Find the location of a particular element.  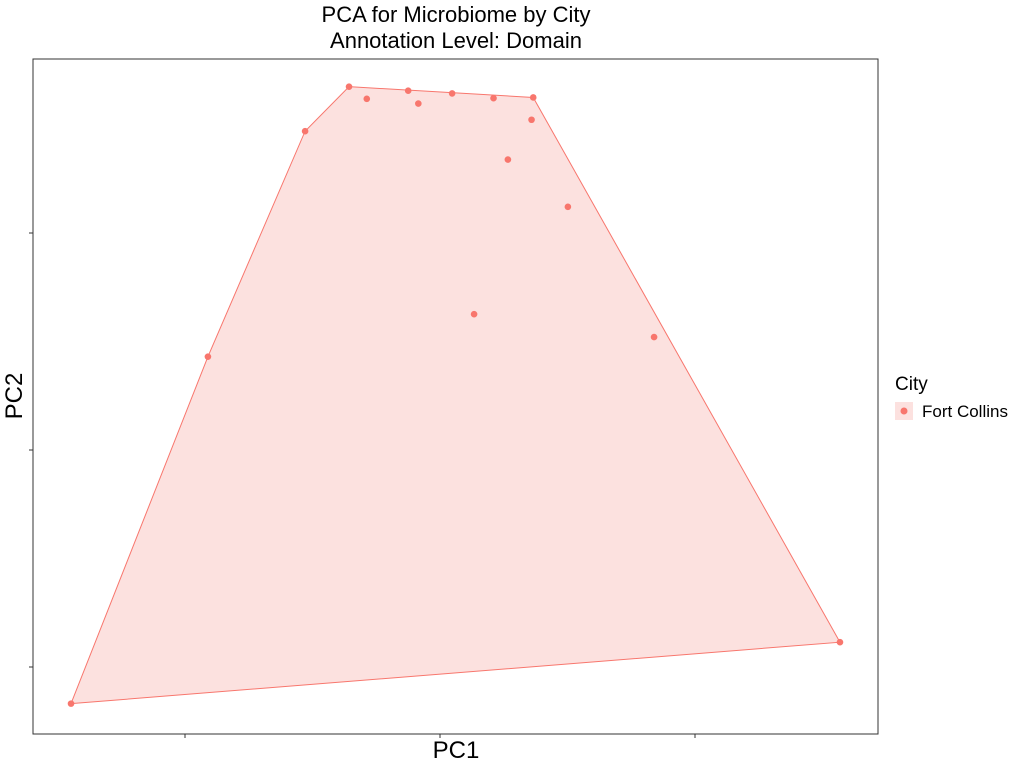

x-axis-ticks is located at coordinates (440, 736).